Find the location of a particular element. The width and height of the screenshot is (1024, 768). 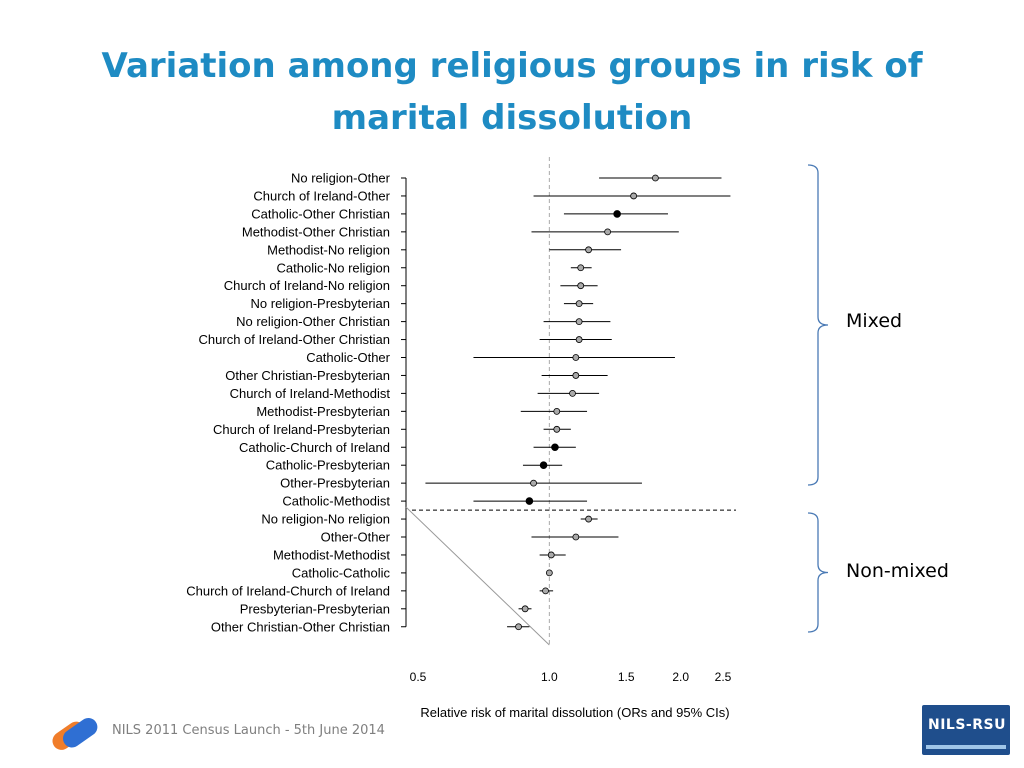

category-label: Other-Presbyterian is located at coordinates (335, 483).